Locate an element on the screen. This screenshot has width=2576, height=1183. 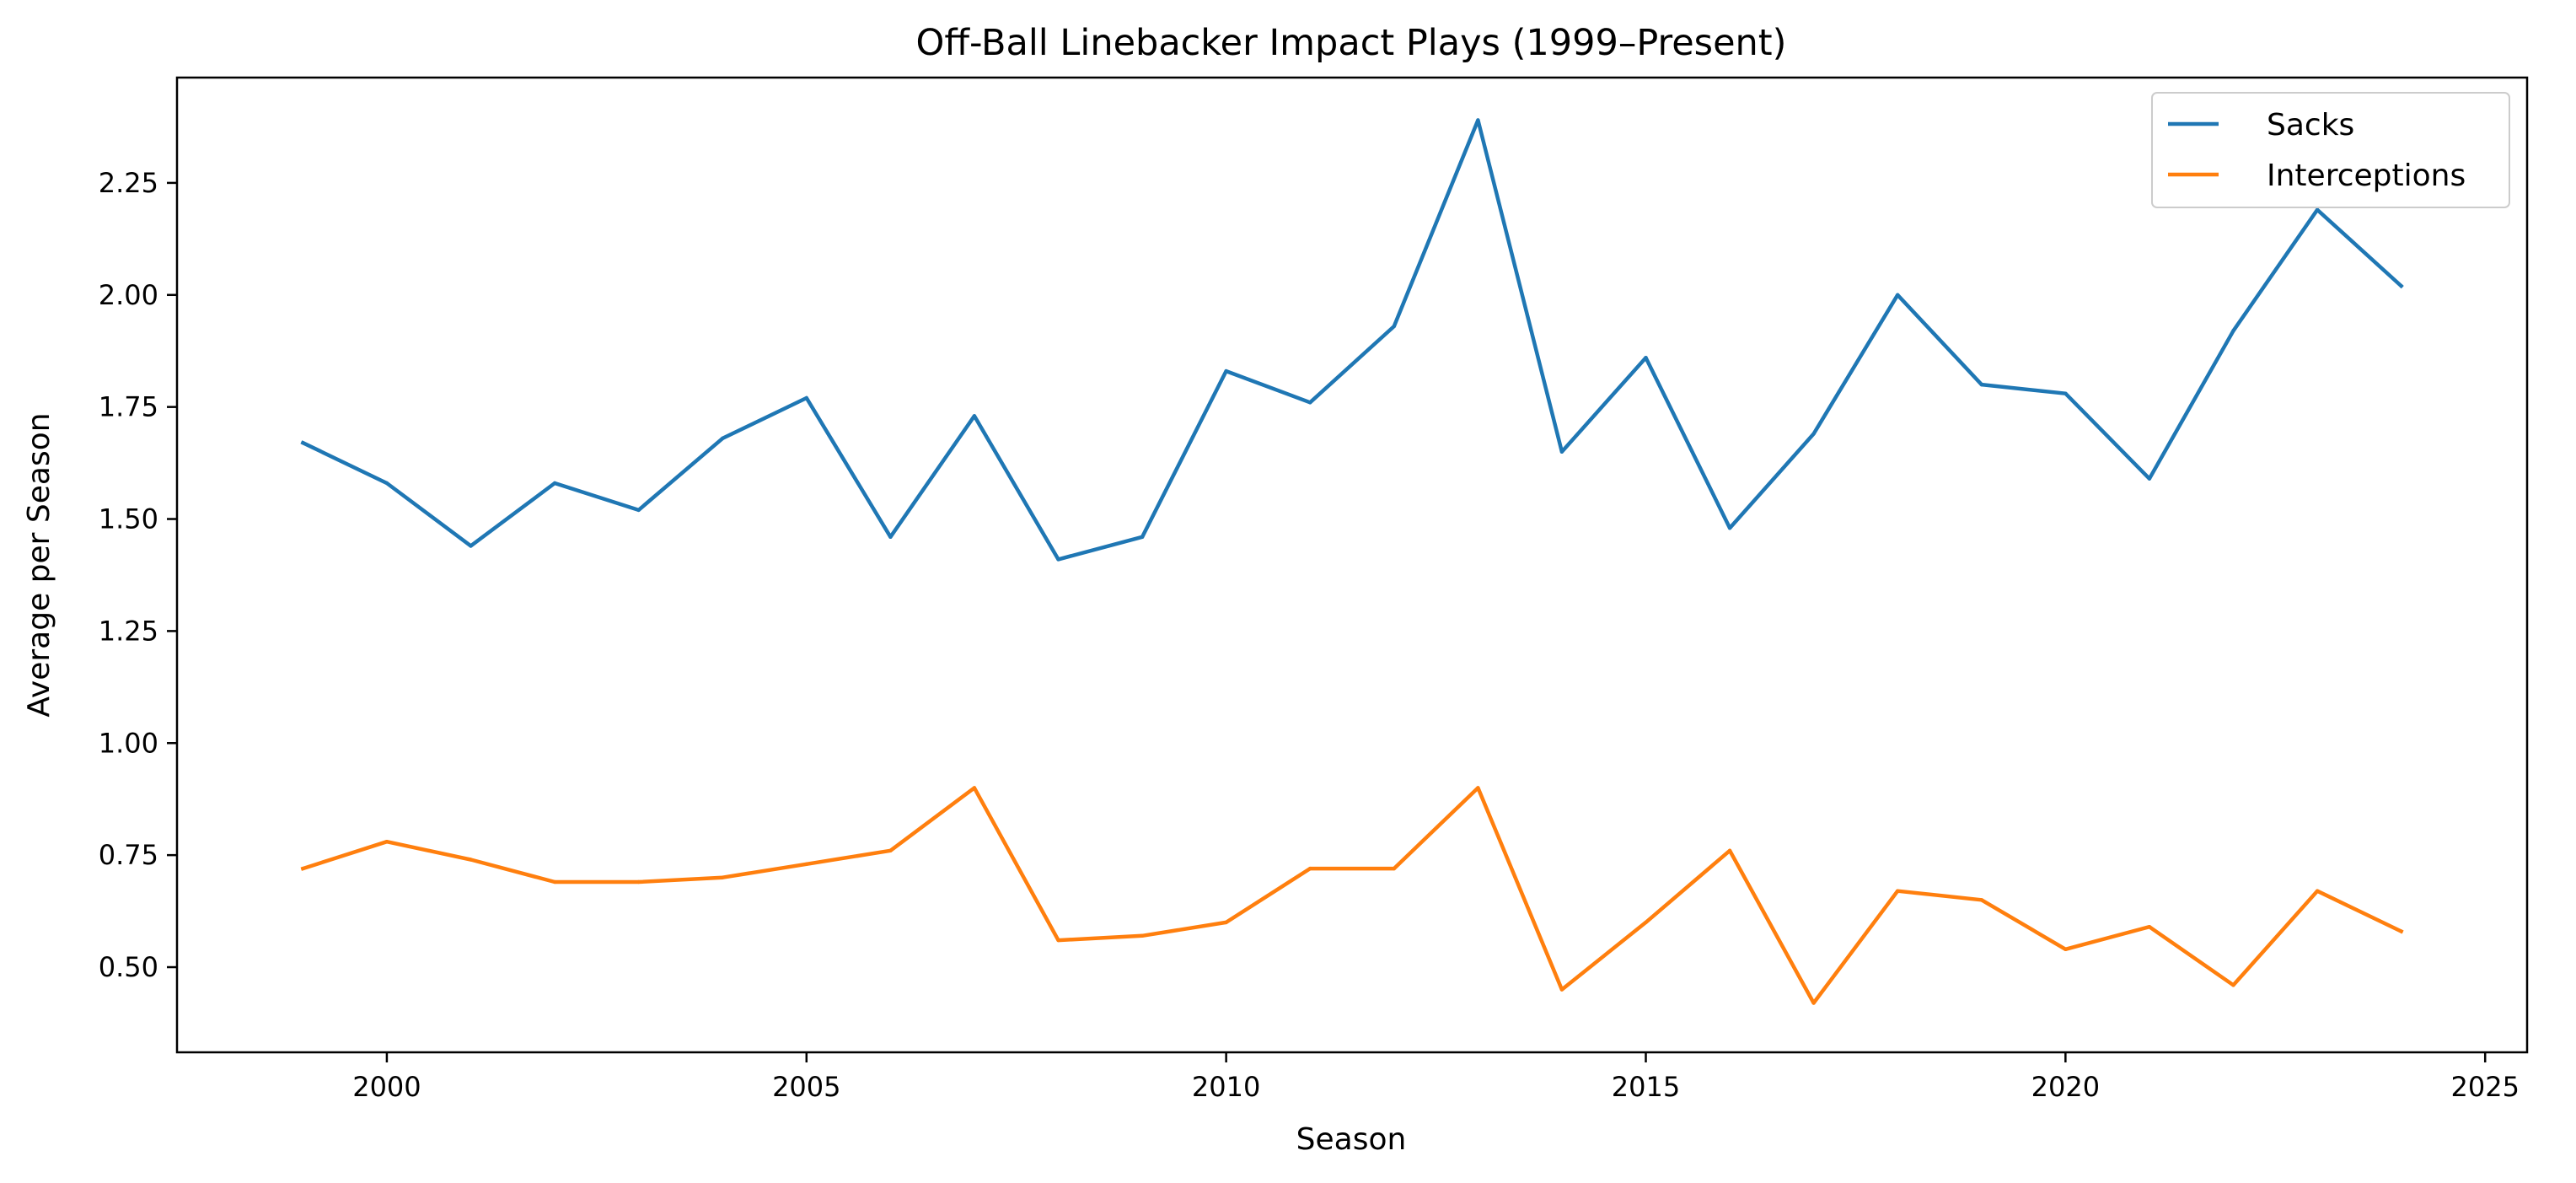
y-tick-label: 0.50 is located at coordinates (128, 967).